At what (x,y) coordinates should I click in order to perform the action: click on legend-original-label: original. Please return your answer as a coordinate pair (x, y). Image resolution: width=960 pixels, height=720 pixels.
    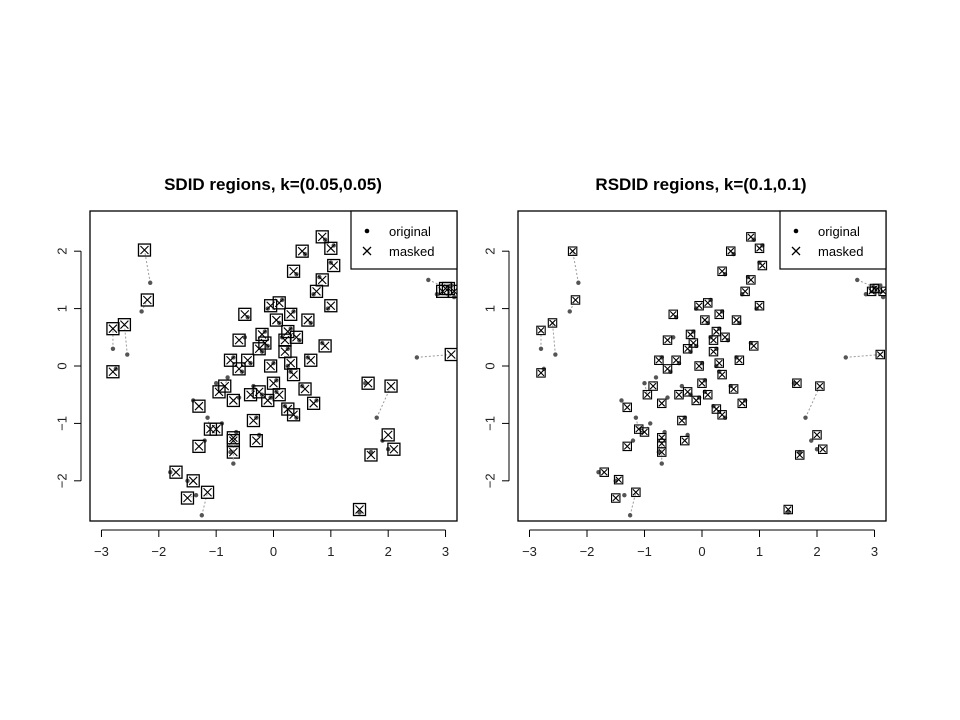
    Looking at the image, I should click on (839, 231).